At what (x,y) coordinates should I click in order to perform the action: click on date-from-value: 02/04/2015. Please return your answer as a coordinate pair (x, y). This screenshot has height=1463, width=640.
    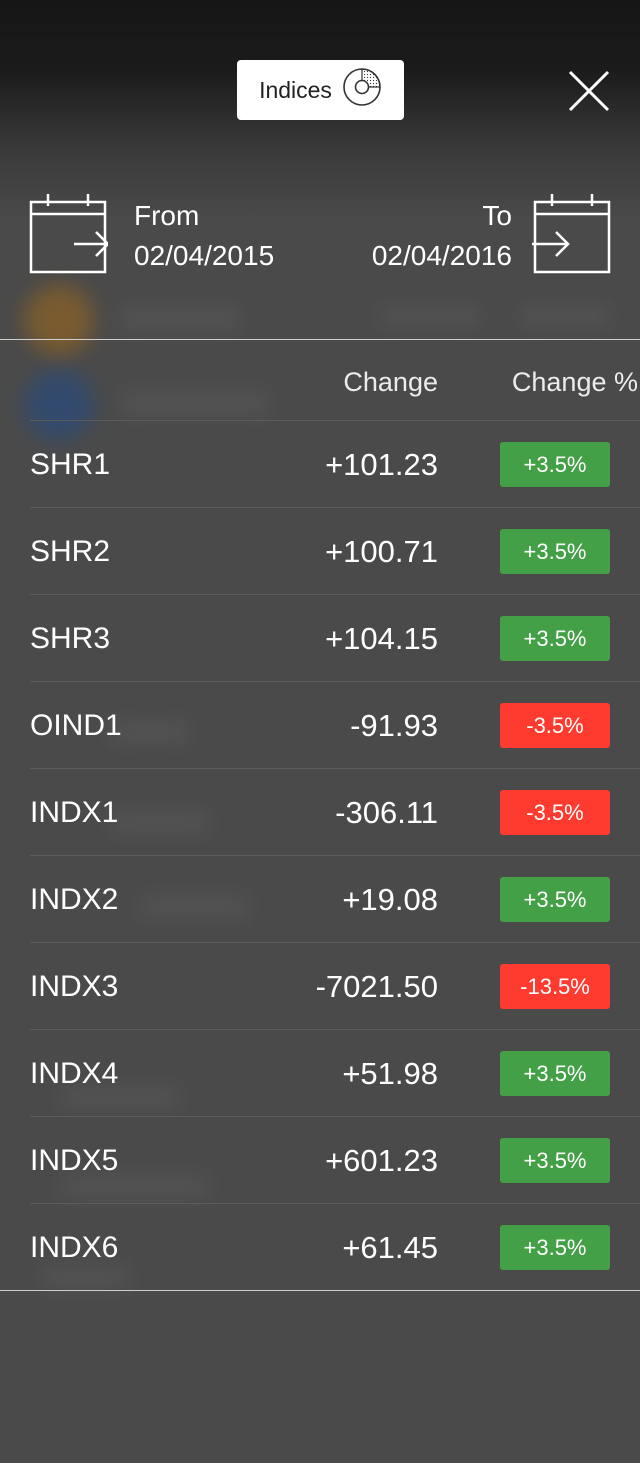
    Looking at the image, I should click on (204, 255).